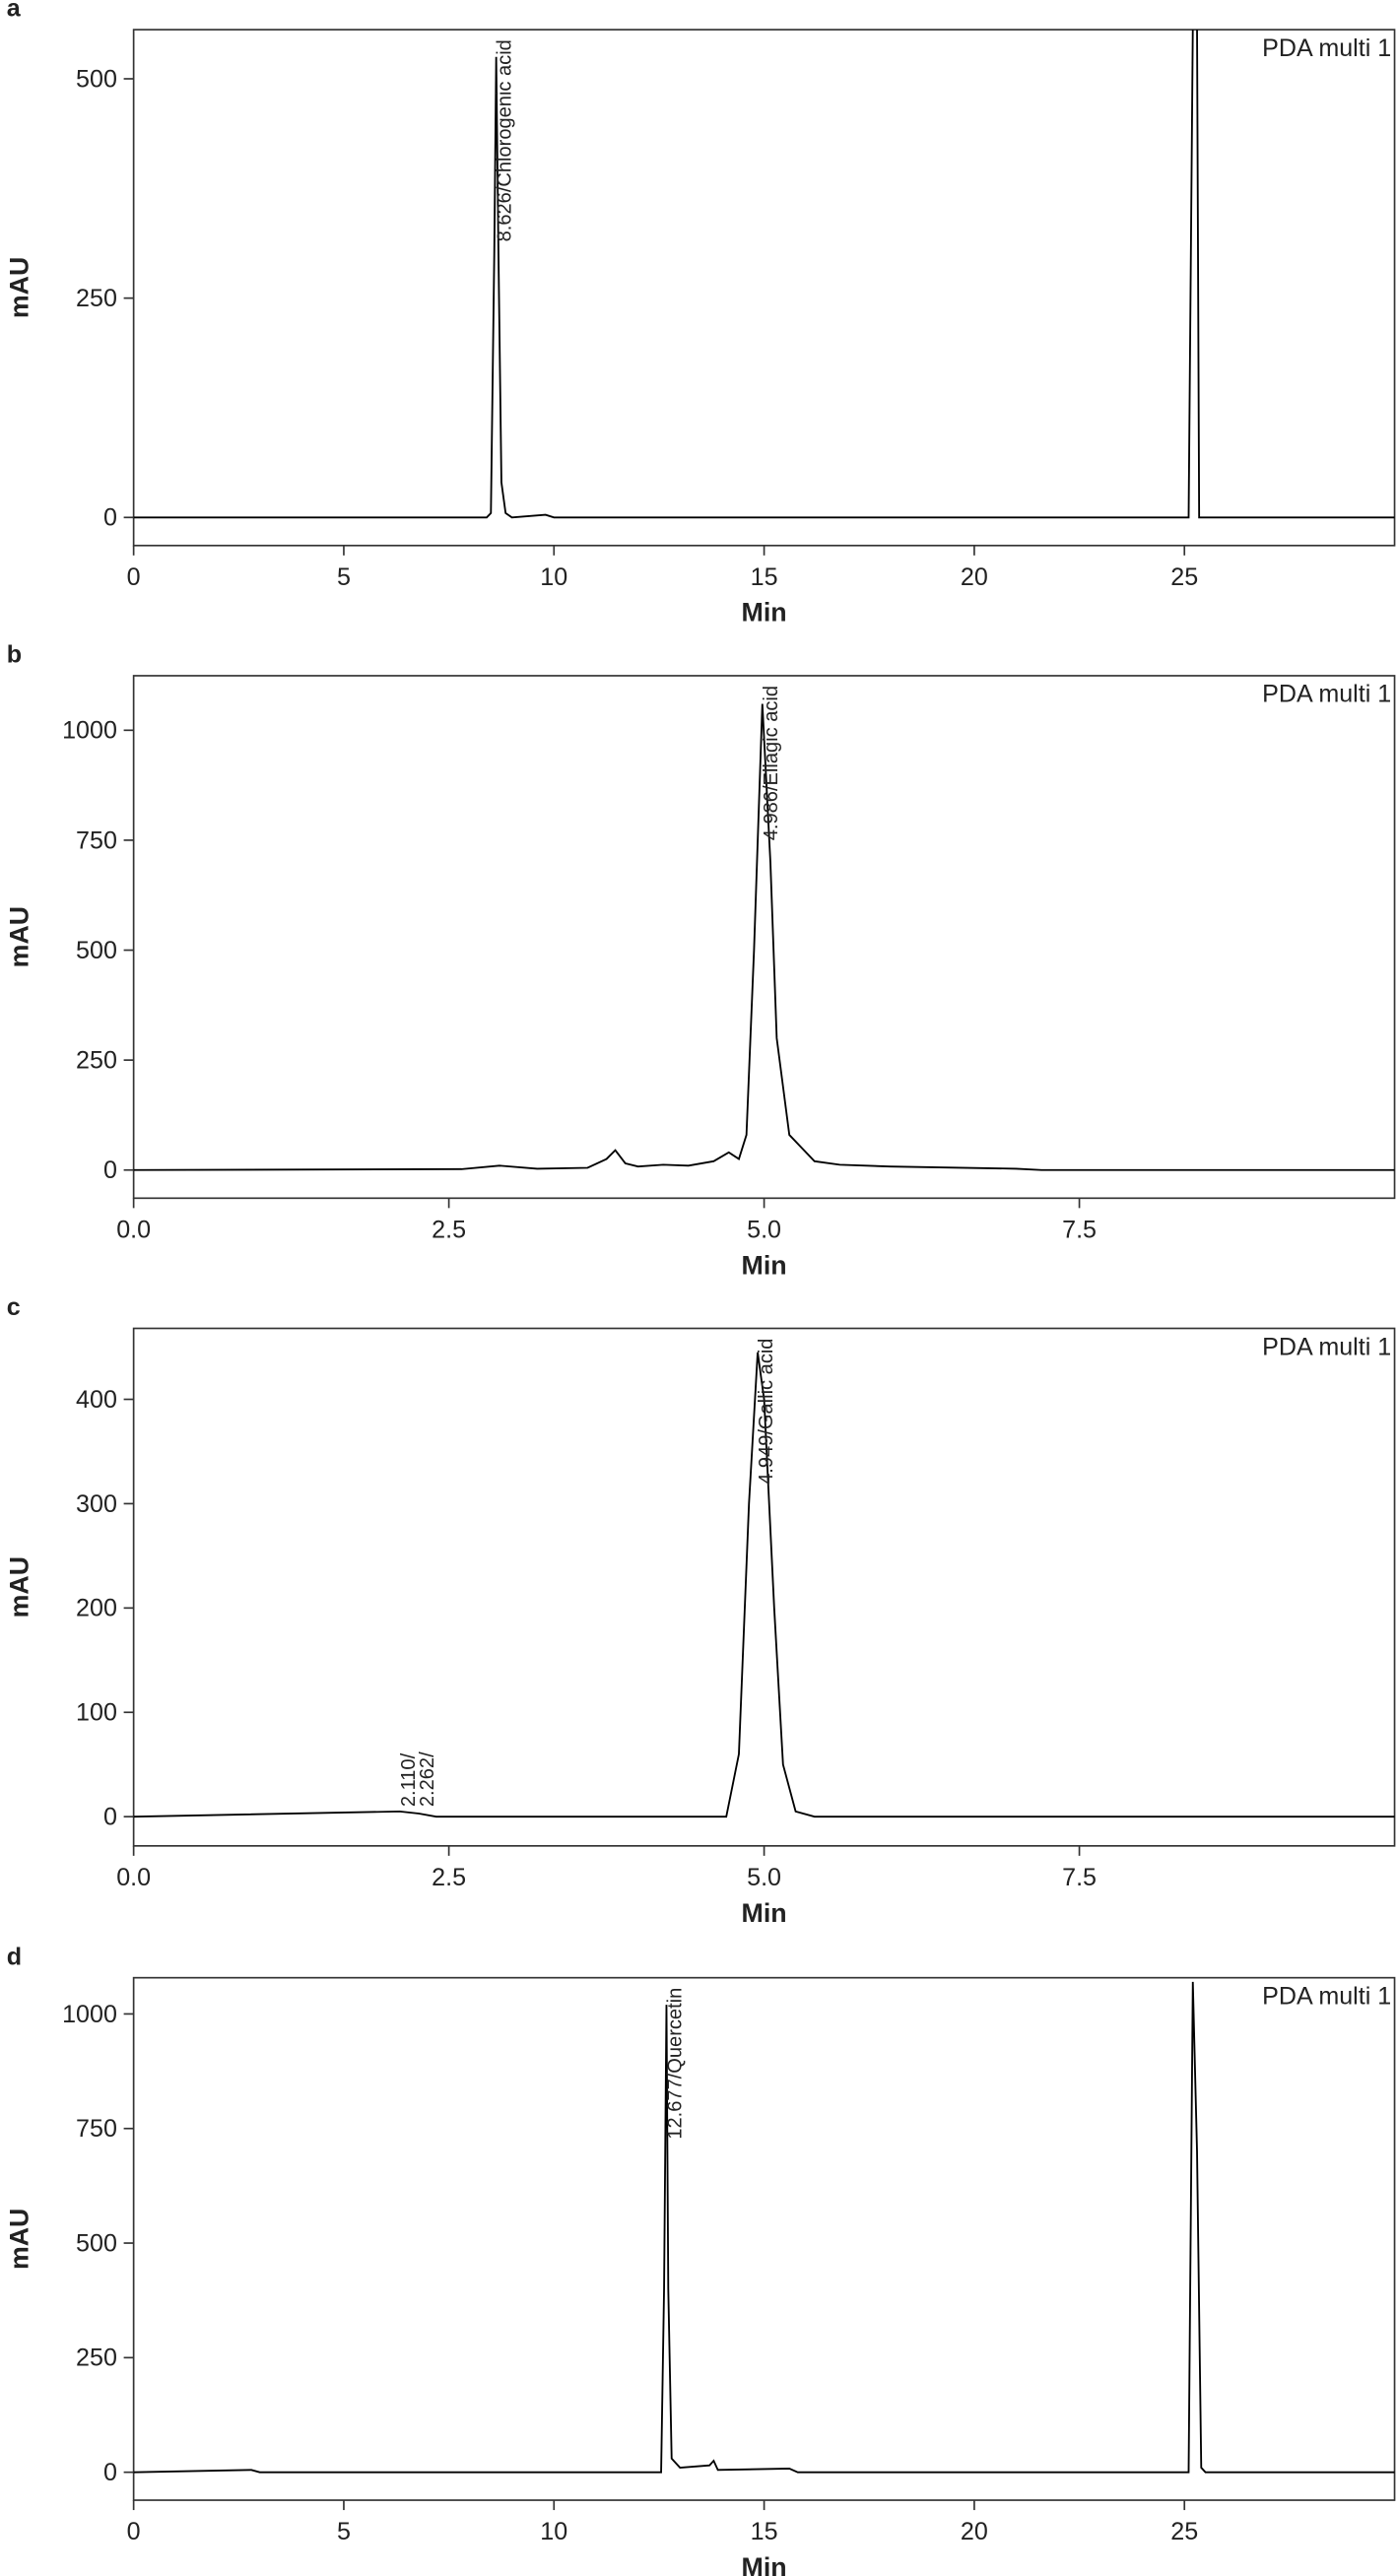  What do you see at coordinates (96, 1400) in the screenshot?
I see `y-tick-label: 400` at bounding box center [96, 1400].